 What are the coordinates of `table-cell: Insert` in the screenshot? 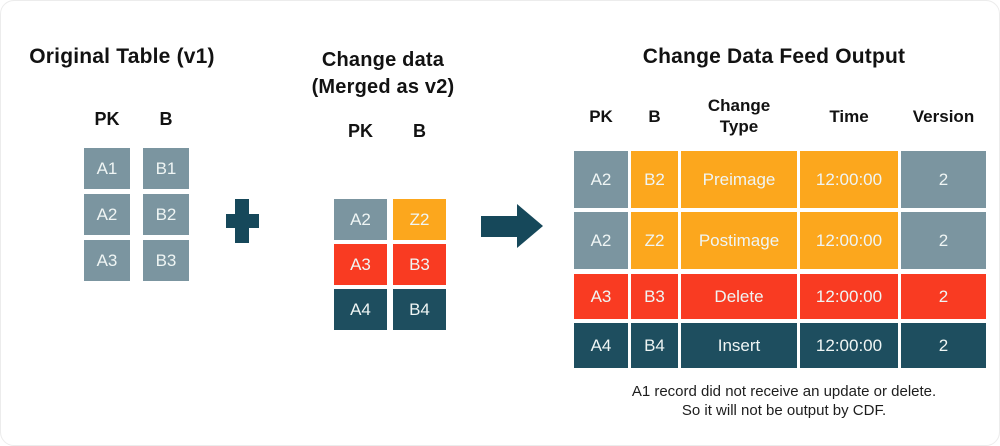 It's located at (739, 345).